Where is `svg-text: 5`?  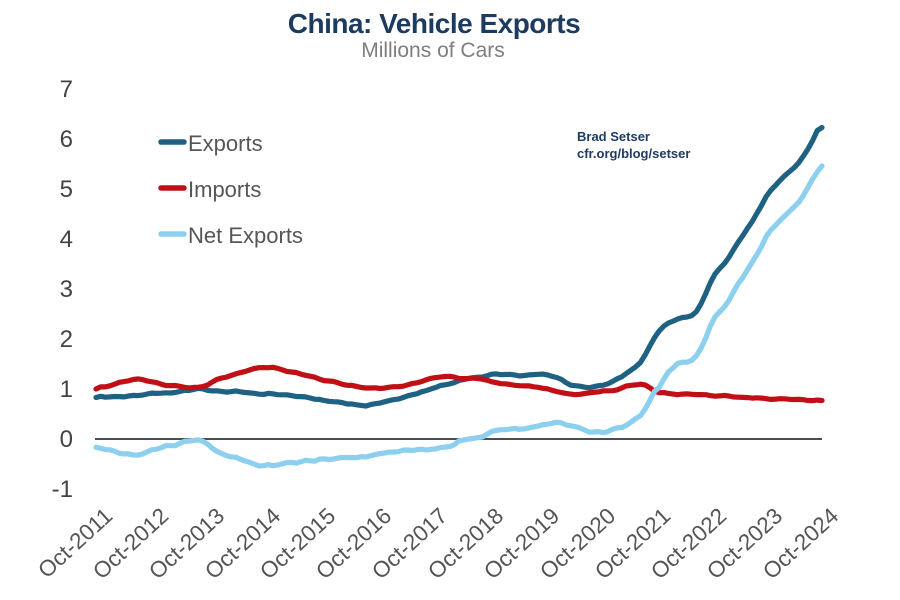 svg-text: 5 is located at coordinates (66, 189).